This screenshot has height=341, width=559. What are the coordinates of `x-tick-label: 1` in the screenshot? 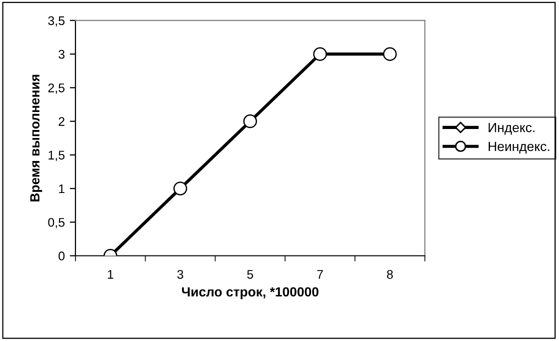 It's located at (111, 274).